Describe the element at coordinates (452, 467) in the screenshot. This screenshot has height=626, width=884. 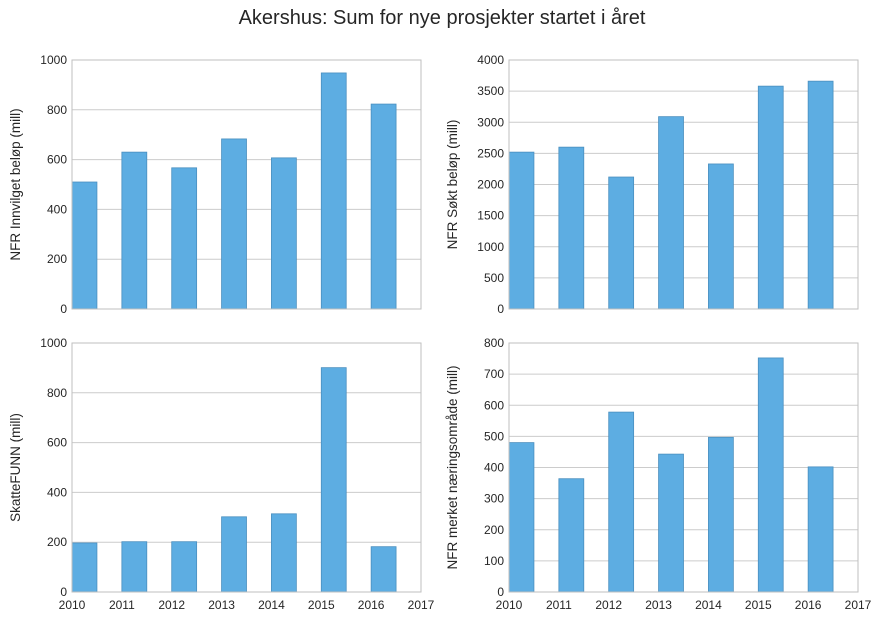
I see `y-axis-label: NFR merket næringsområde (mill)` at that location.